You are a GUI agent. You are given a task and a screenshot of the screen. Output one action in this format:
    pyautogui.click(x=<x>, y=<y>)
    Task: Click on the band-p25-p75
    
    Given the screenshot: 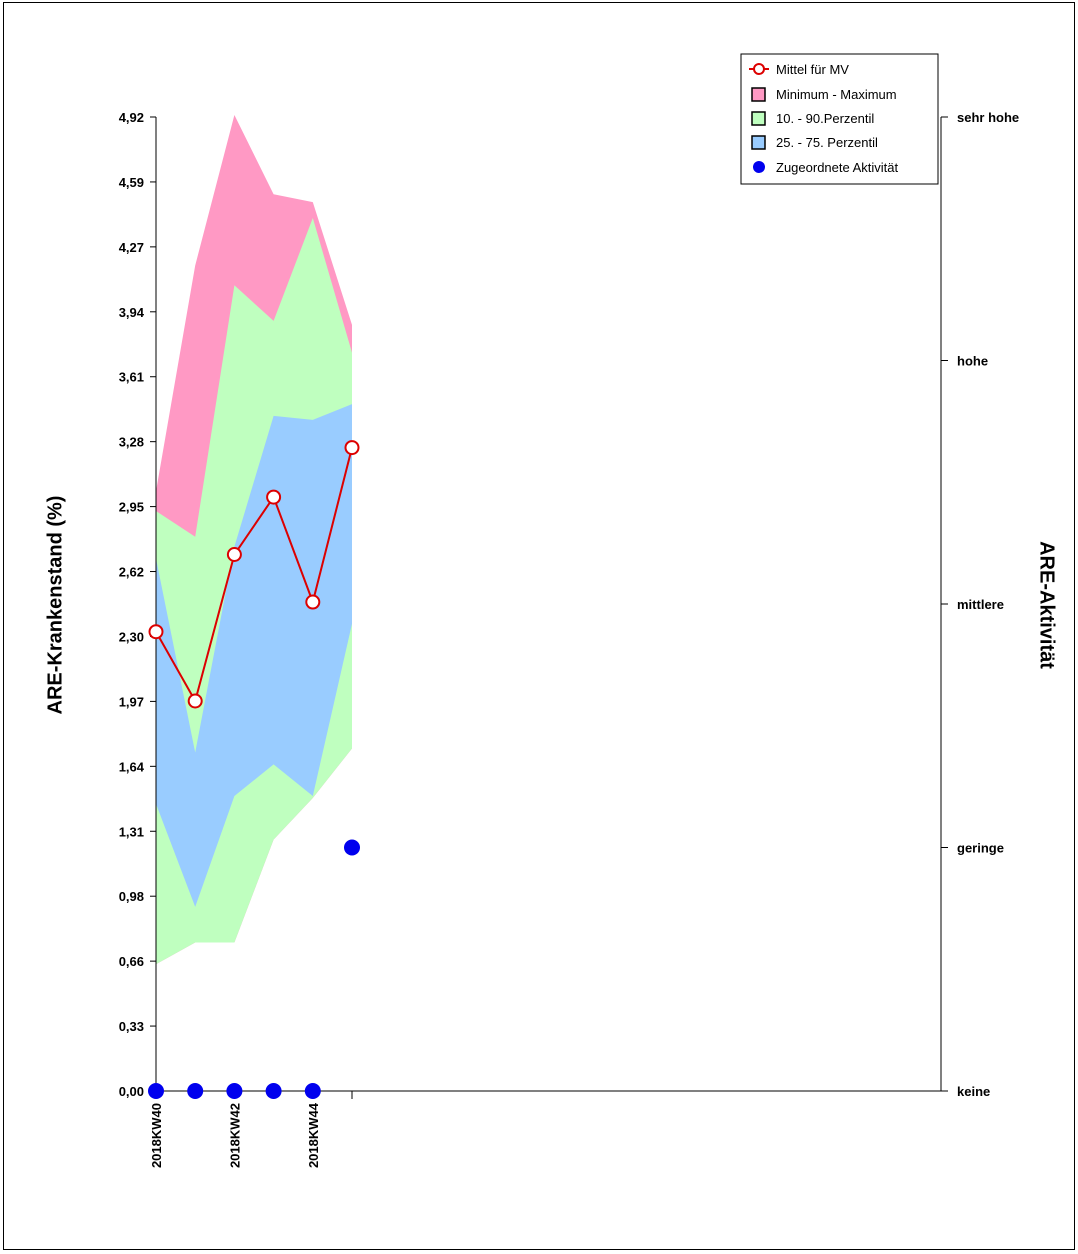 What is the action you would take?
    pyautogui.click(x=254, y=655)
    